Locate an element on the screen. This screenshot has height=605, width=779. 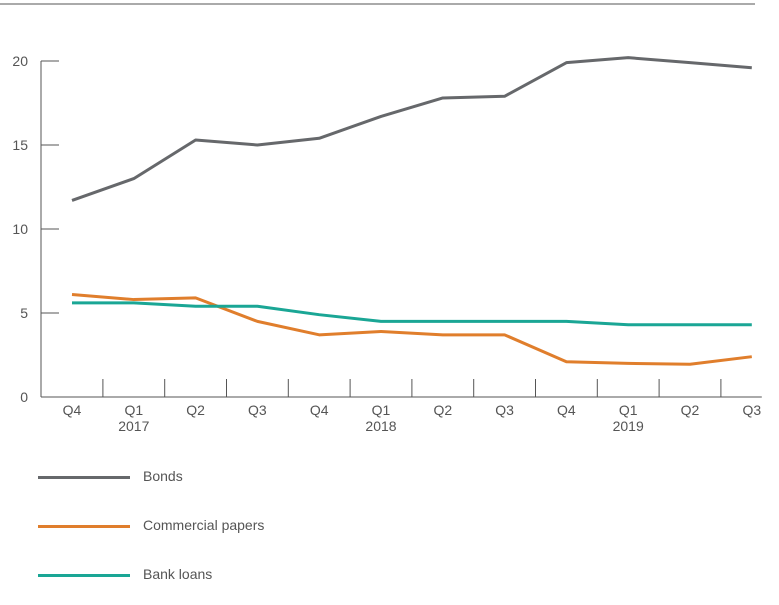
legend-label-bonds: Bonds is located at coordinates (163, 476).